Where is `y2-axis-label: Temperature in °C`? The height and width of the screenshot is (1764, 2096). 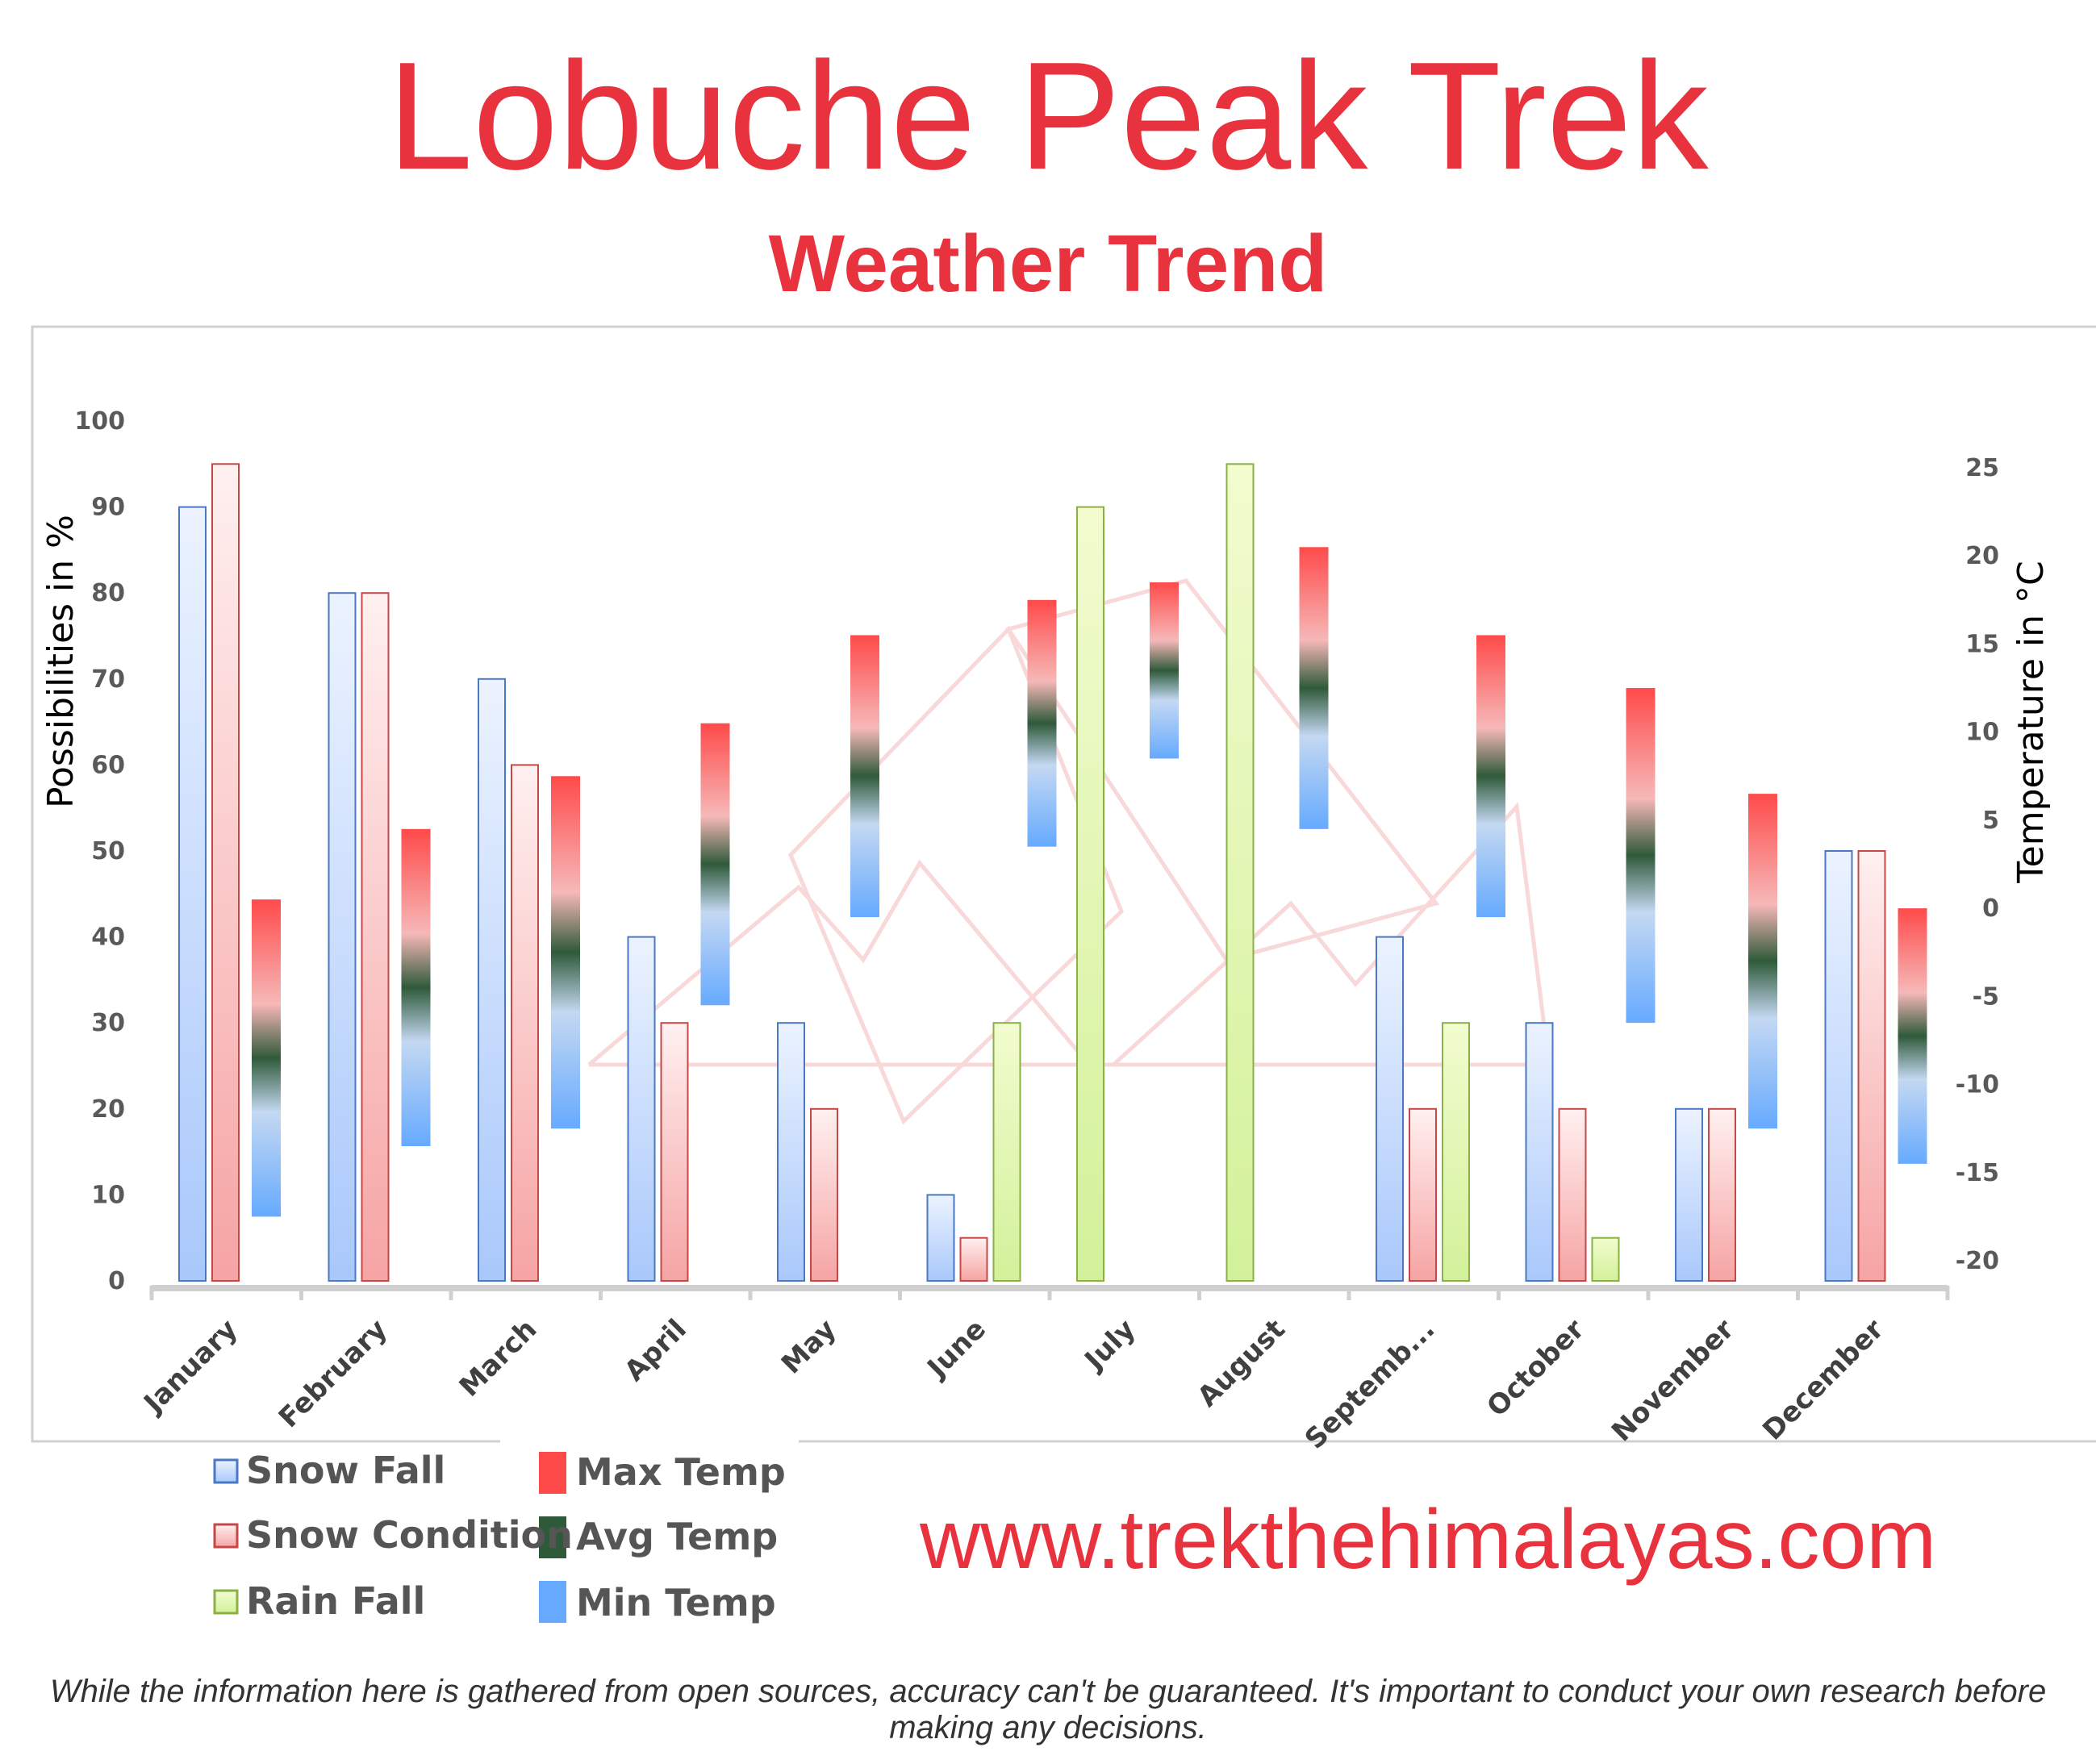 y2-axis-label: Temperature in °C is located at coordinates (2031, 722).